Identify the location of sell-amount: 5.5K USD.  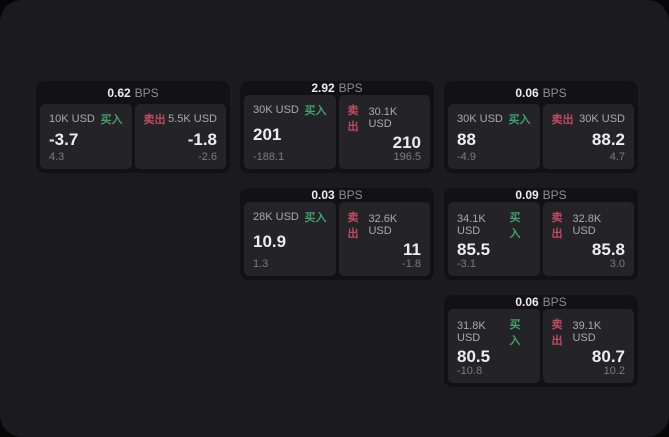
(192, 119).